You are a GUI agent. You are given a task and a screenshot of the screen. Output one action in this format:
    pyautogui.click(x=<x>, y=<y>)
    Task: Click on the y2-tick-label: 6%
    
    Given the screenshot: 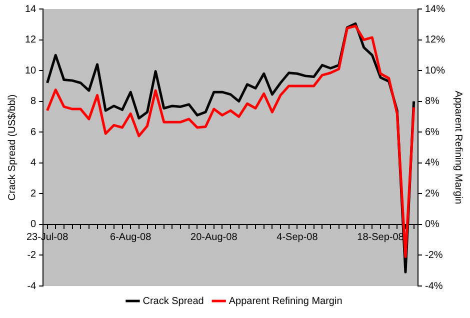 What is the action you would take?
    pyautogui.click(x=432, y=132)
    